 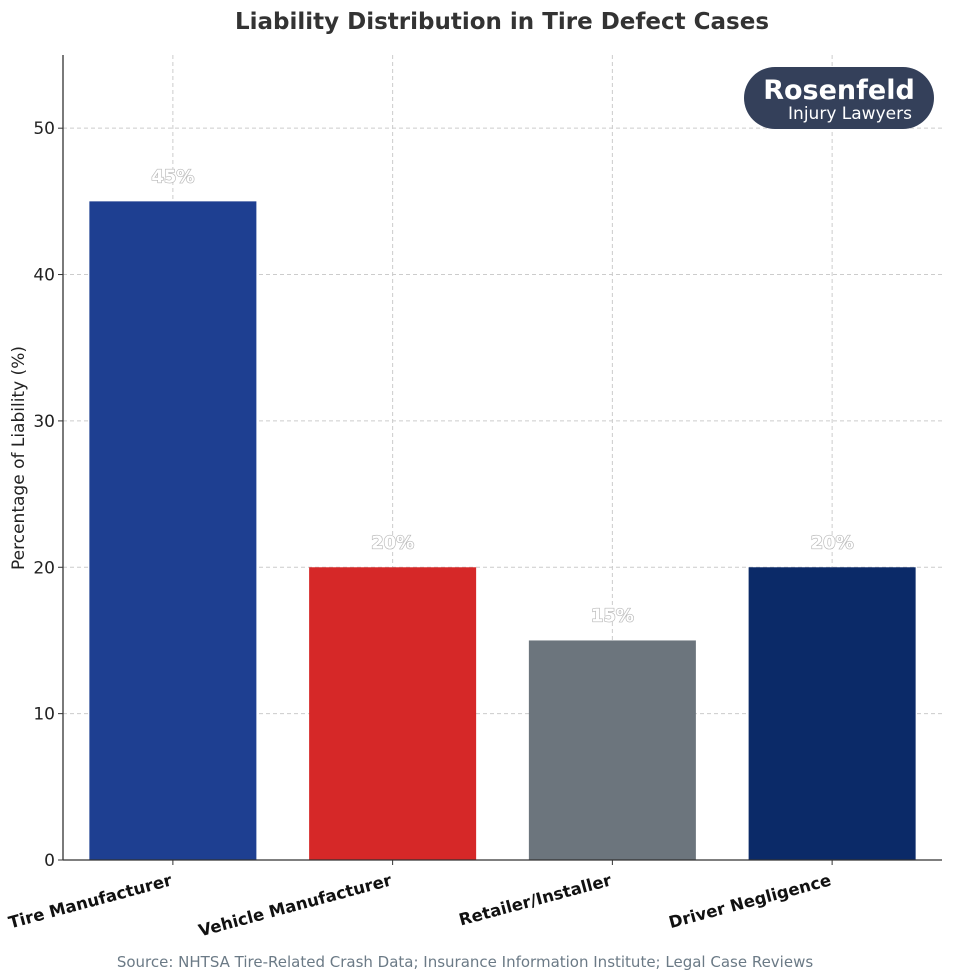 I want to click on logo-name: Rosenfeld, so click(x=839, y=90).